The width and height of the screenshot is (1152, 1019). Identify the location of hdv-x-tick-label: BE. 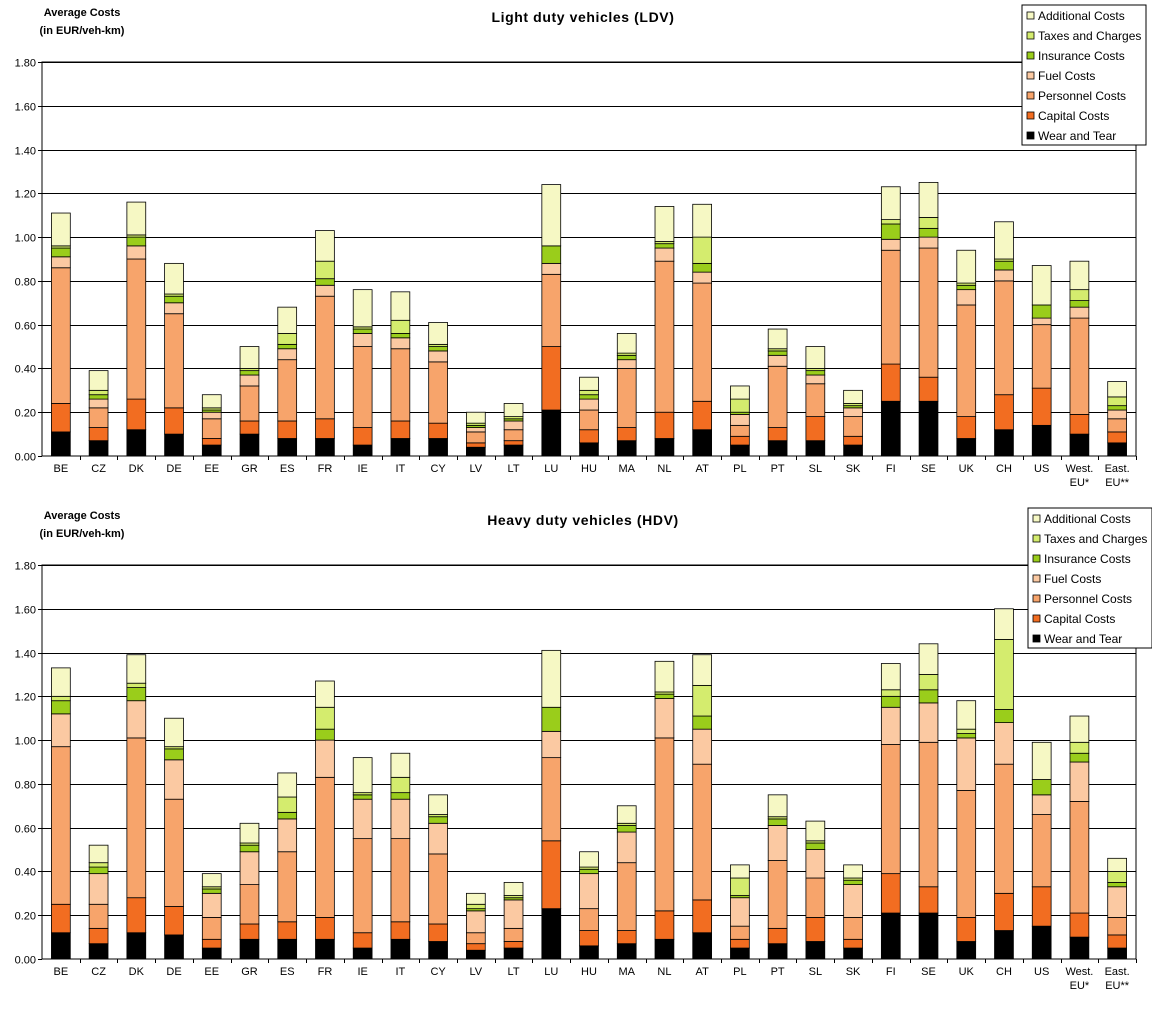
(61, 972).